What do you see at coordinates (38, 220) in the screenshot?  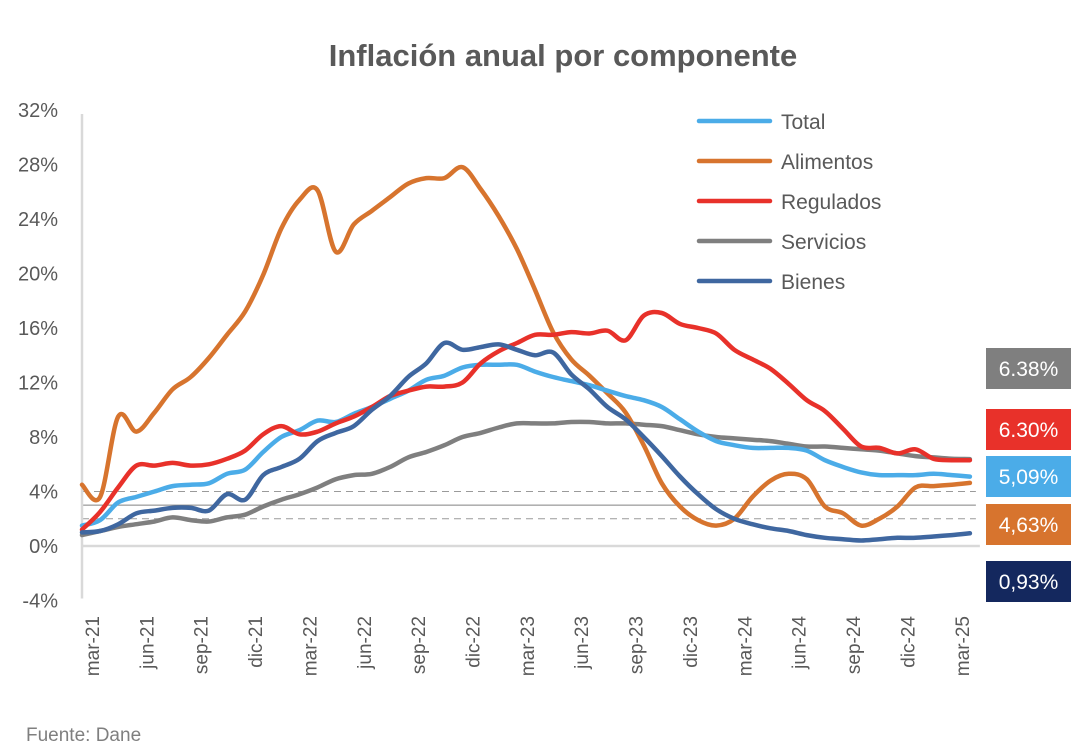 I see `y-tick-label: 24%` at bounding box center [38, 220].